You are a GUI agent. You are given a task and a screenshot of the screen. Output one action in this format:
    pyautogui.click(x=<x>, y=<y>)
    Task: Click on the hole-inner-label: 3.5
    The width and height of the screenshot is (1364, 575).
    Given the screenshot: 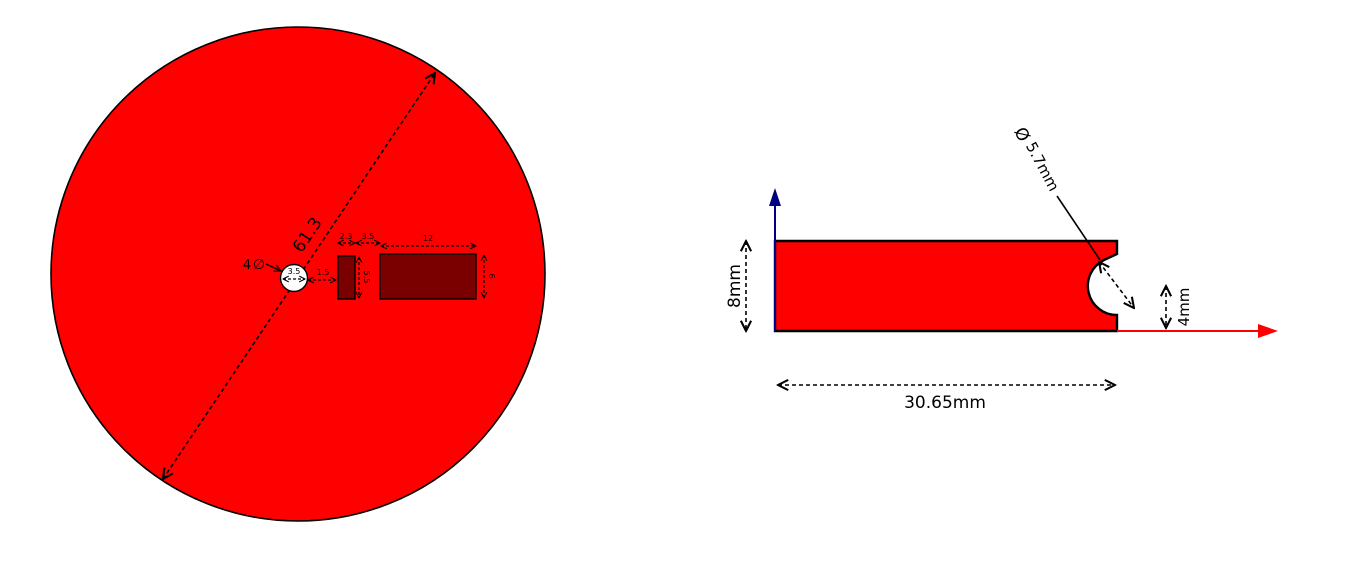 What is the action you would take?
    pyautogui.click(x=294, y=271)
    